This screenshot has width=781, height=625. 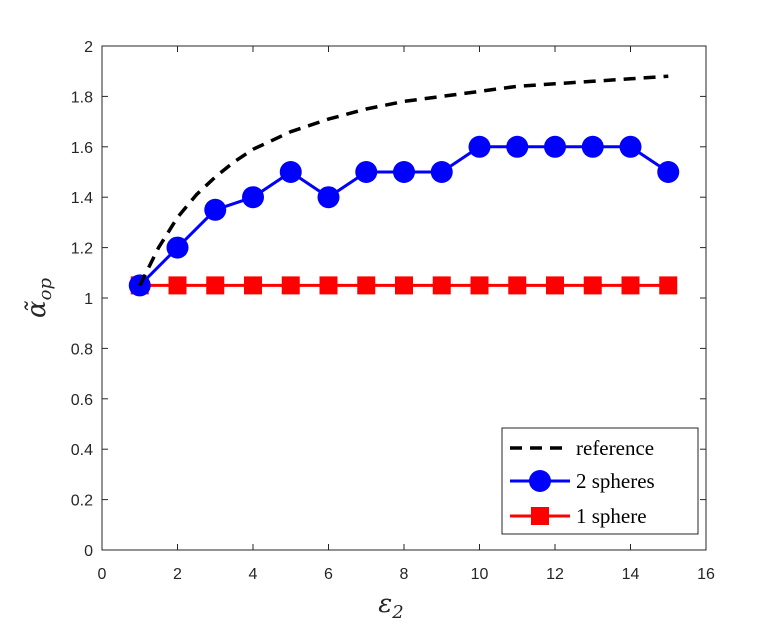 What do you see at coordinates (88, 47) in the screenshot?
I see `y-tick-label: 2` at bounding box center [88, 47].